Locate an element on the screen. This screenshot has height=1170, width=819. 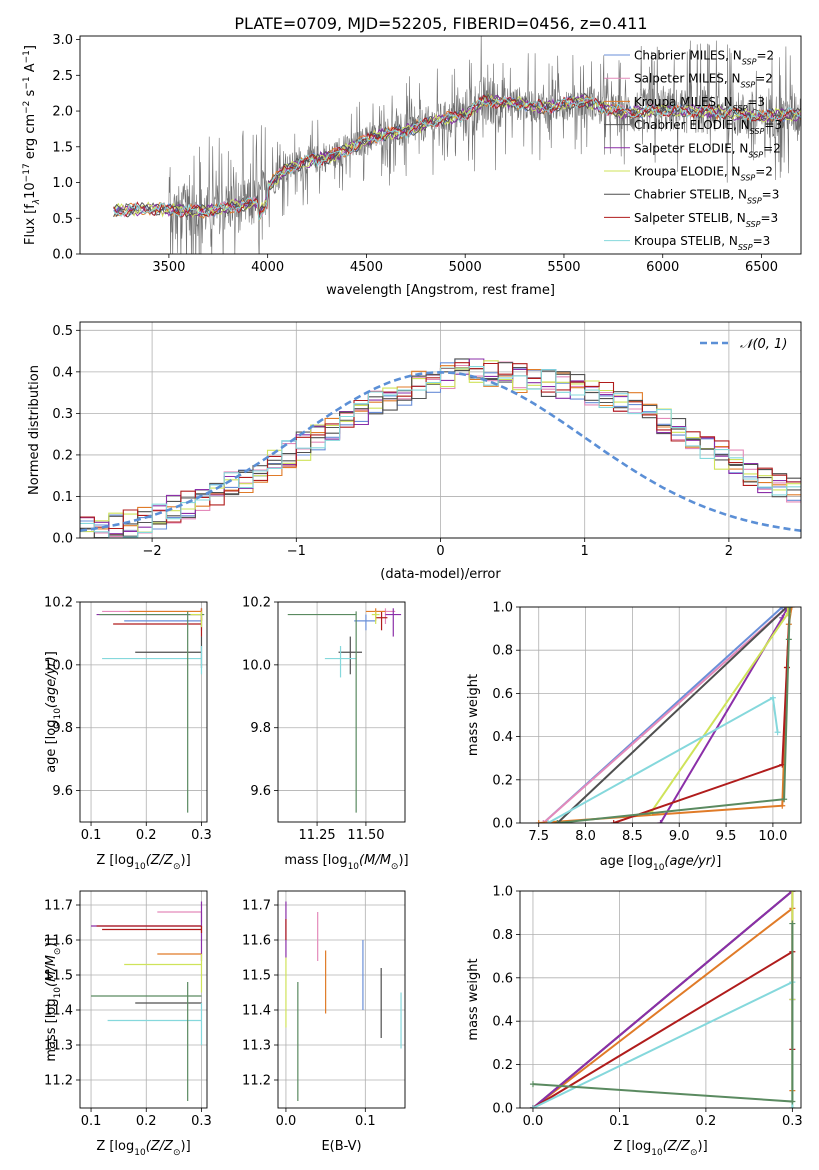
y-tick-label: 0.2 is located at coordinates (502, 1065).